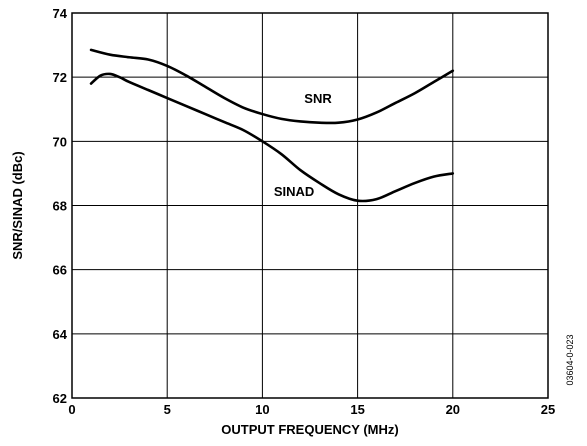 This screenshot has width=587, height=446. What do you see at coordinates (60, 206) in the screenshot?
I see `y-tick-label: 68` at bounding box center [60, 206].